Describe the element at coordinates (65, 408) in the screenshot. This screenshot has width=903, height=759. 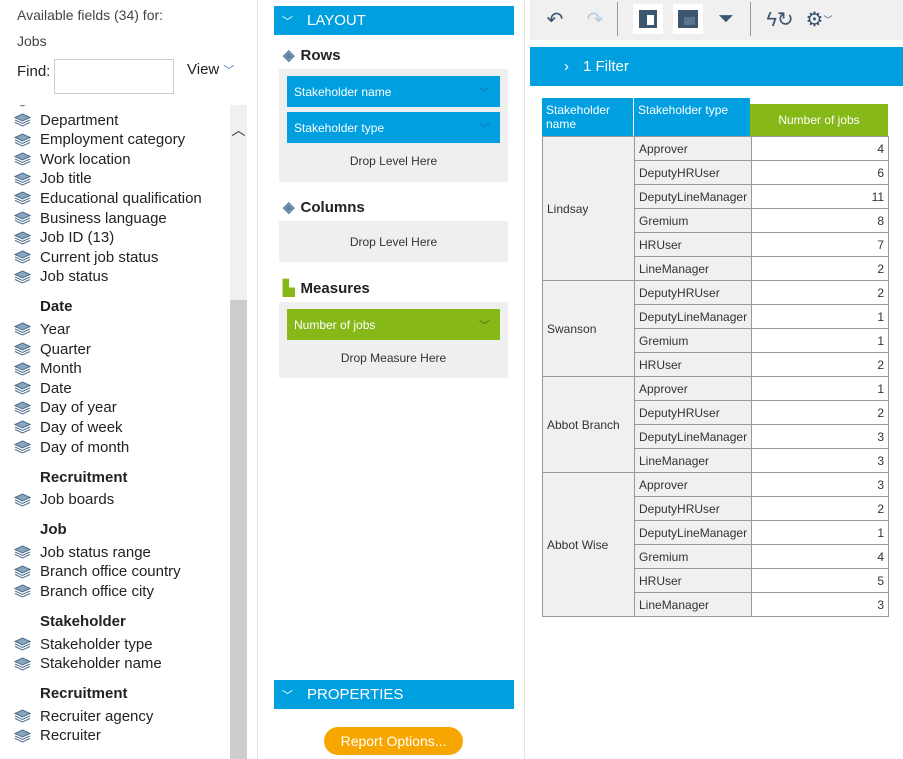
I see `field-item: Day of year` at that location.